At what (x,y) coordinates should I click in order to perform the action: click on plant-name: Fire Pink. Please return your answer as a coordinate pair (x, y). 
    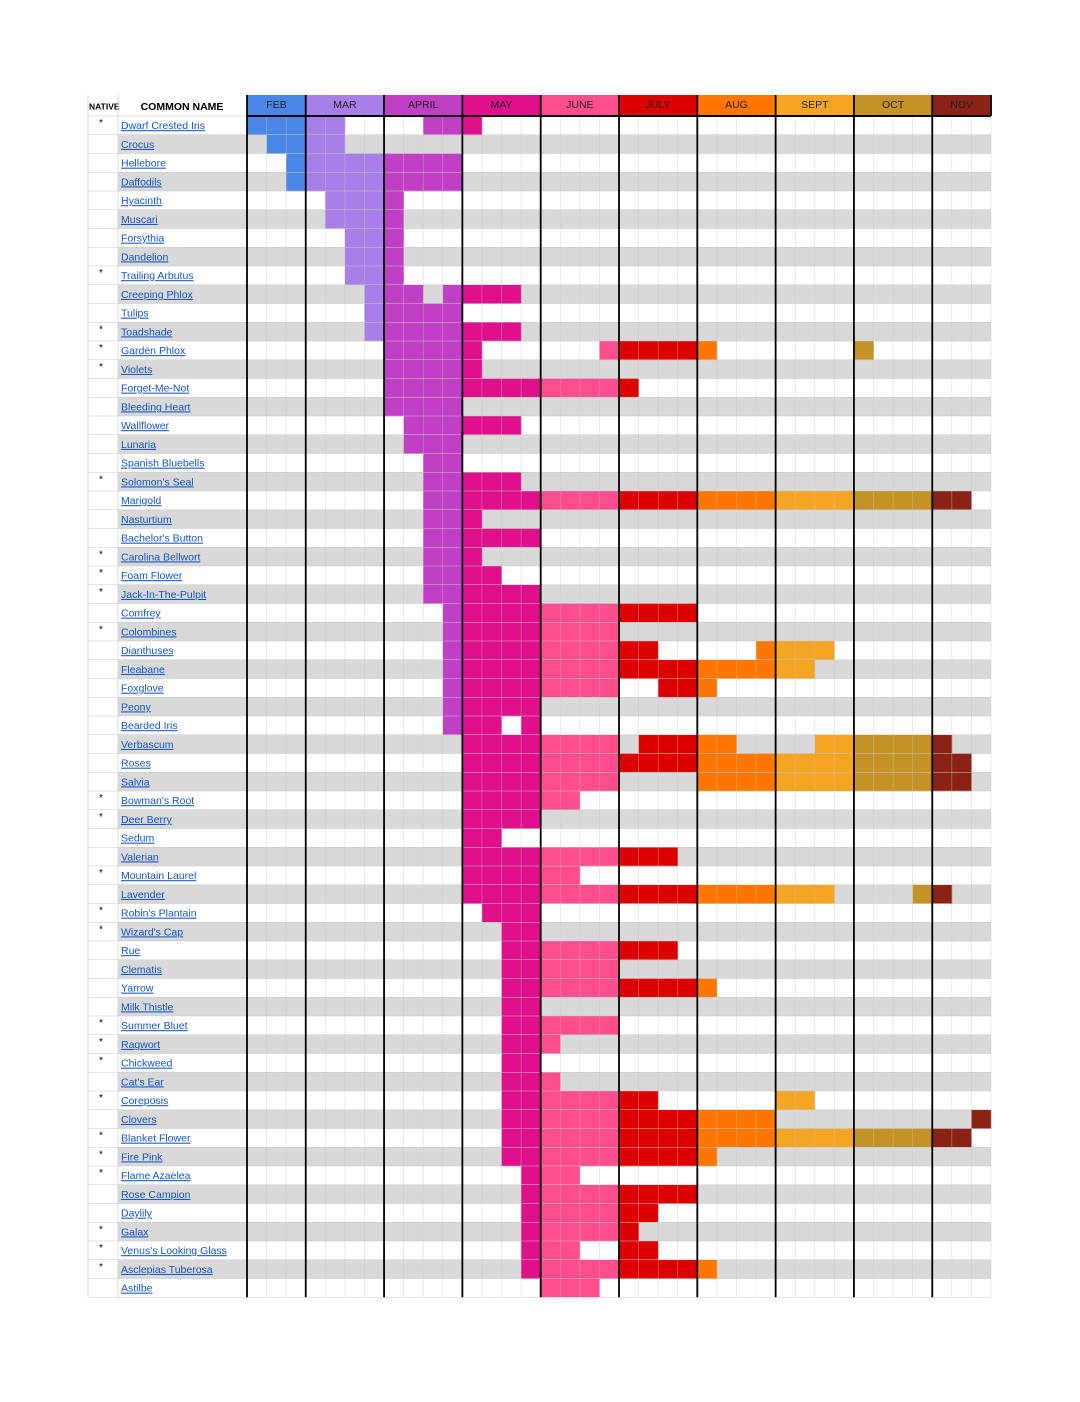
    Looking at the image, I should click on (142, 1157).